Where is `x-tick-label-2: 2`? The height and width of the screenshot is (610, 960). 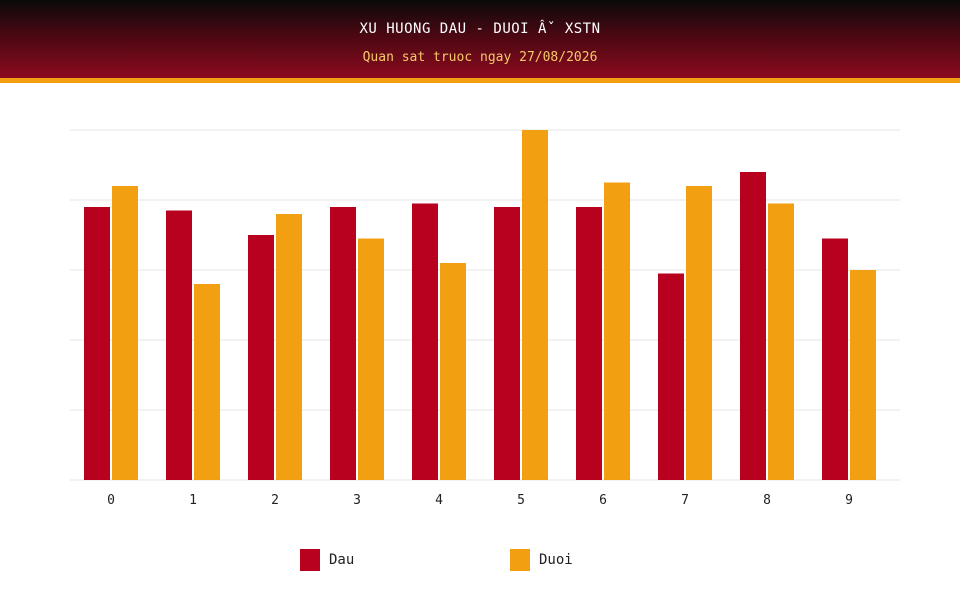 x-tick-label-2: 2 is located at coordinates (275, 500).